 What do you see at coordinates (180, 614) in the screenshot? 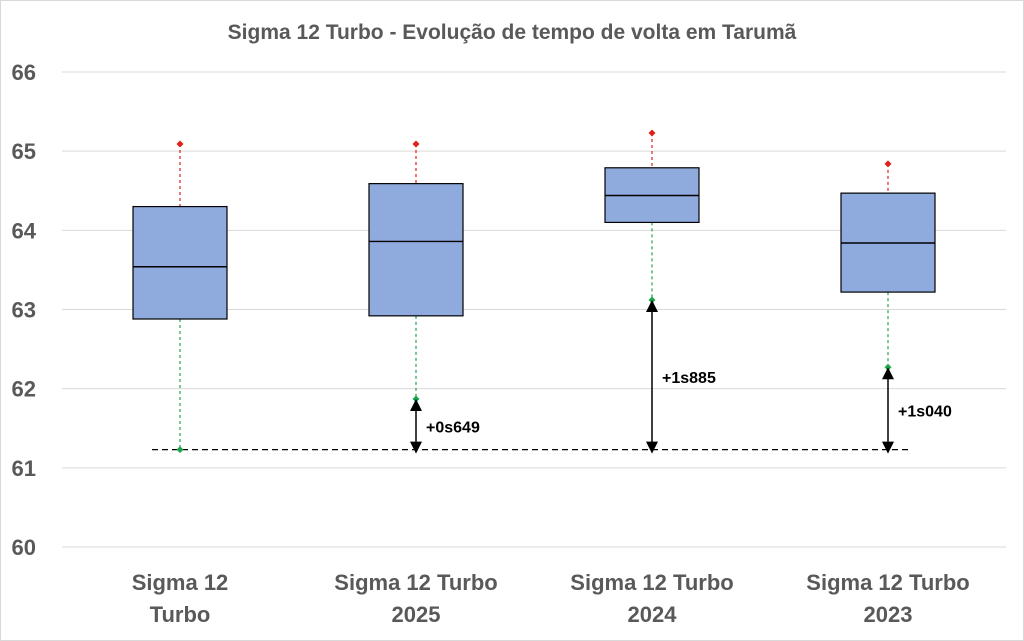
I see `x-tick-line: Turbo` at bounding box center [180, 614].